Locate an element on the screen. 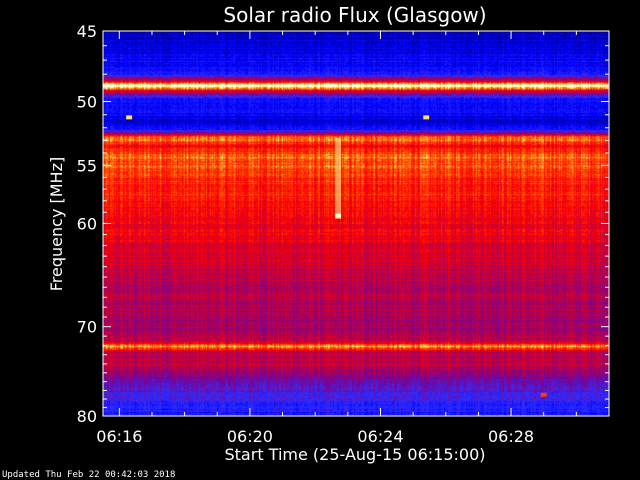 This screenshot has width=640, height=480. y-tick-label-3: 60 is located at coordinates (87, 224).